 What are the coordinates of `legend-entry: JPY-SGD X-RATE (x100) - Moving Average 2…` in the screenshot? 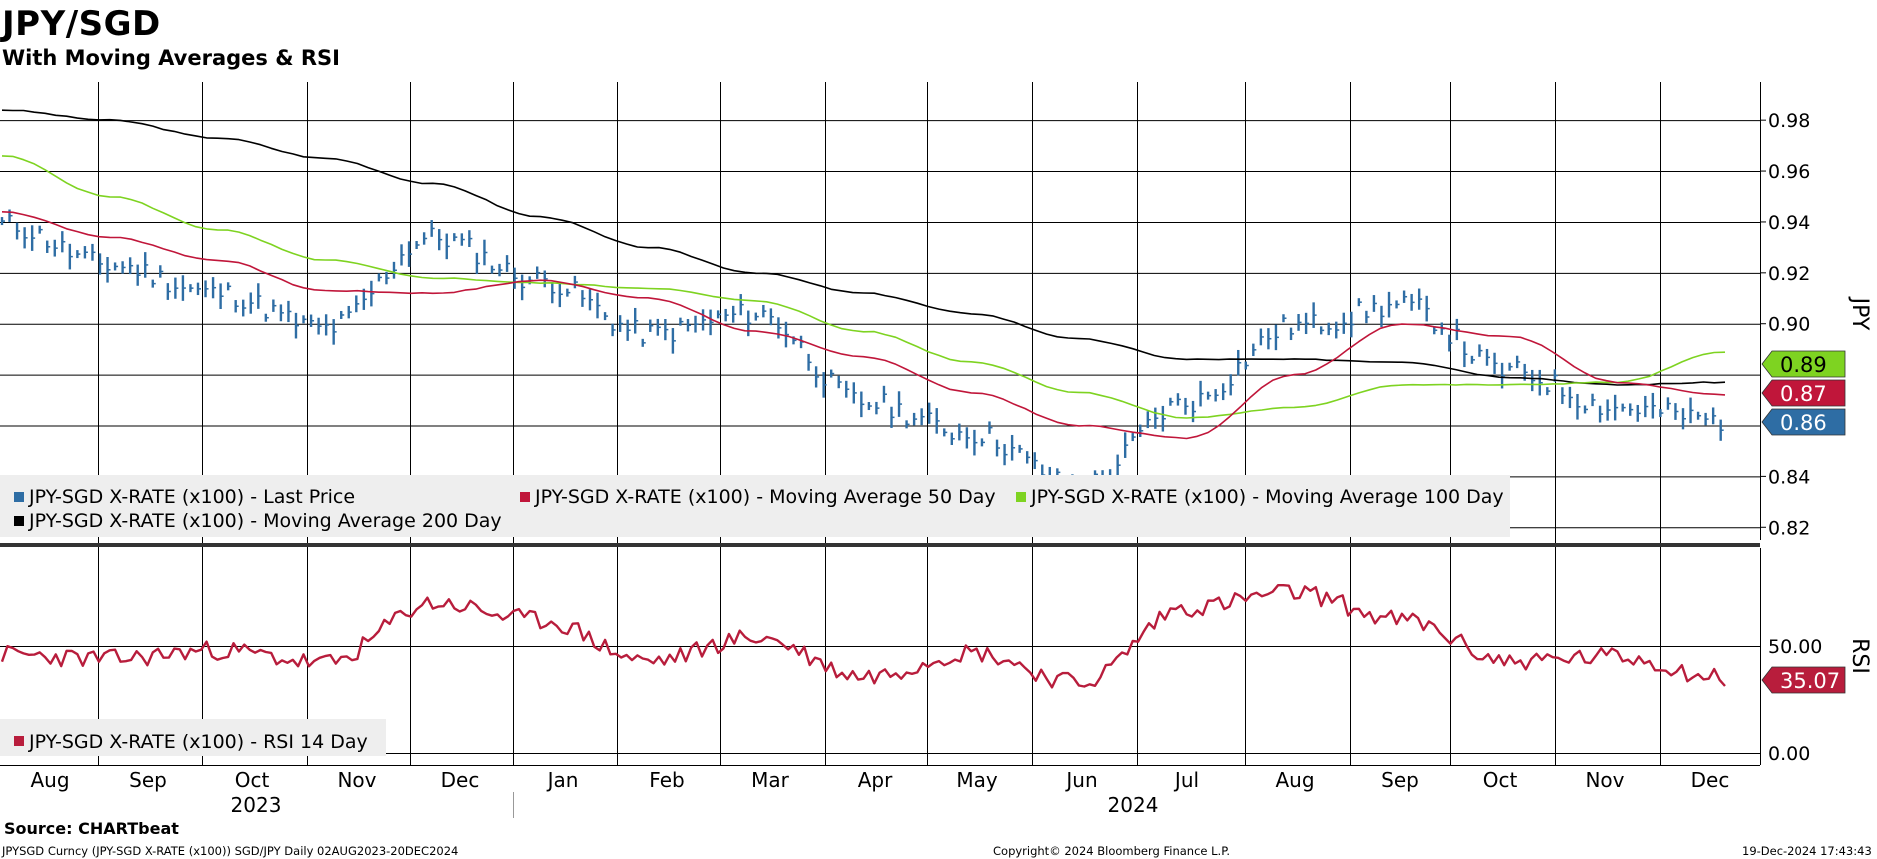 It's located at (265, 521).